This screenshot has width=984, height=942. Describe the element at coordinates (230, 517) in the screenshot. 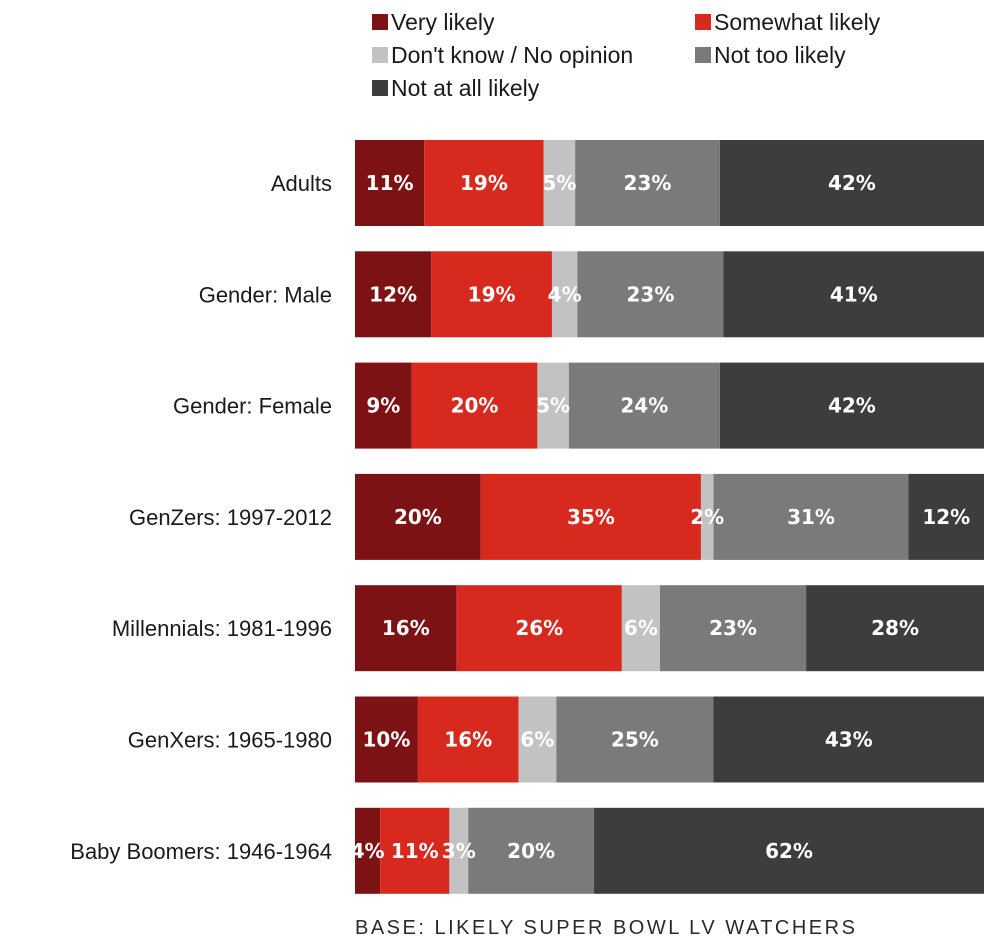

I see `category-label: GenZers: 1997-2012` at that location.